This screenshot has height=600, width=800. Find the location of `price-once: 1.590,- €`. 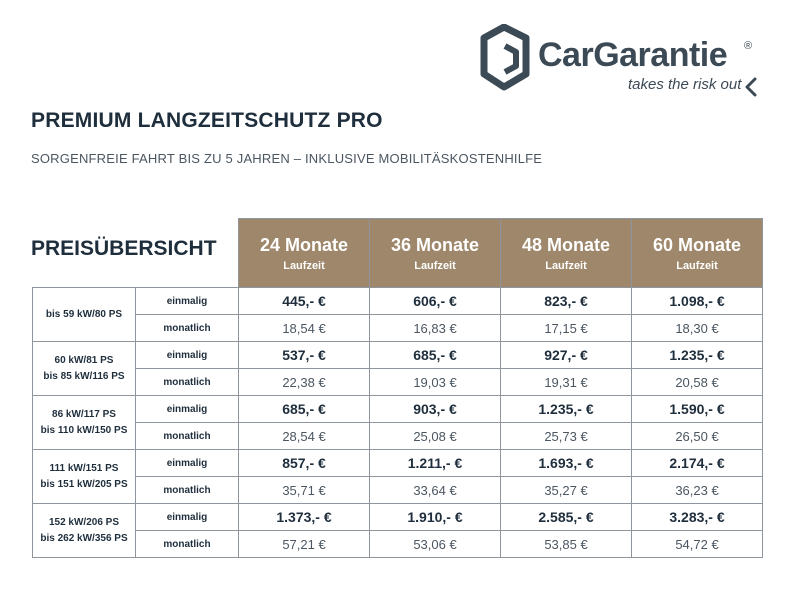

price-once: 1.590,- € is located at coordinates (697, 409).